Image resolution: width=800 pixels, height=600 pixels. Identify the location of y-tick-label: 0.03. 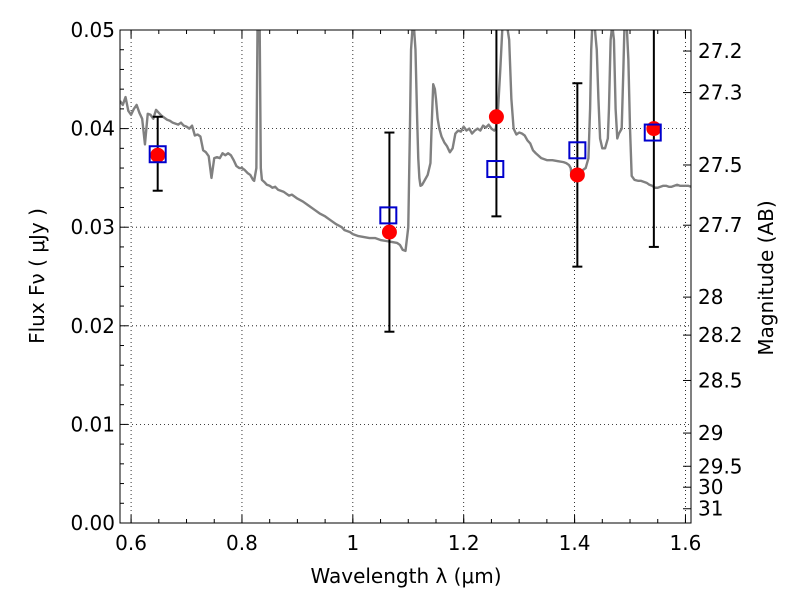
(92, 227).